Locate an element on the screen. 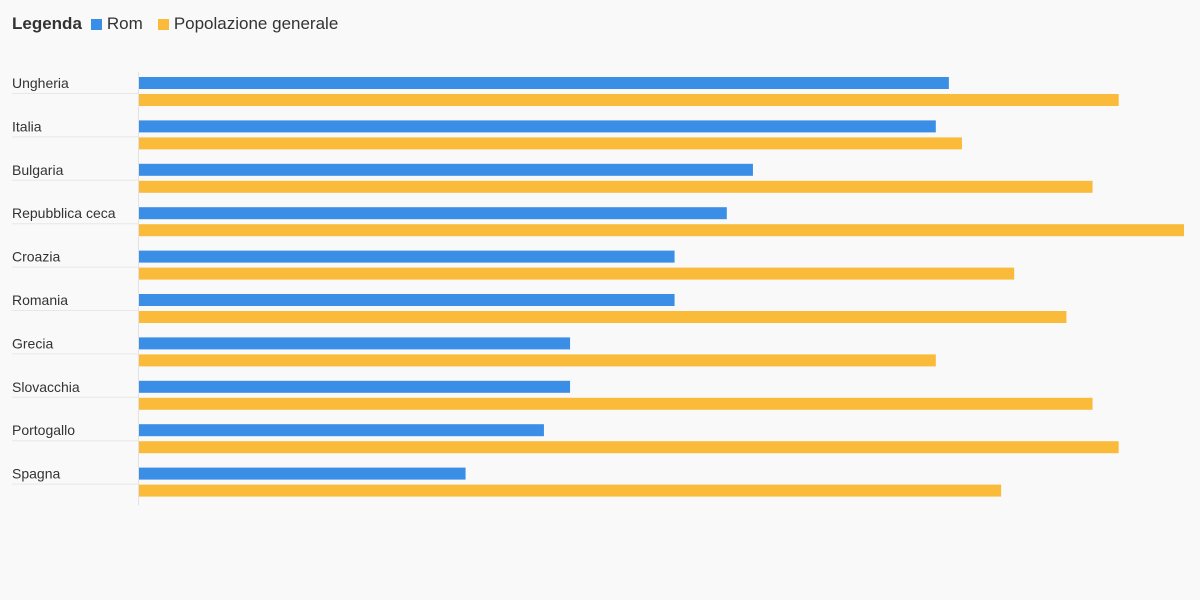 This screenshot has height=600, width=1200. legend-item-rom: Rom is located at coordinates (116, 24).